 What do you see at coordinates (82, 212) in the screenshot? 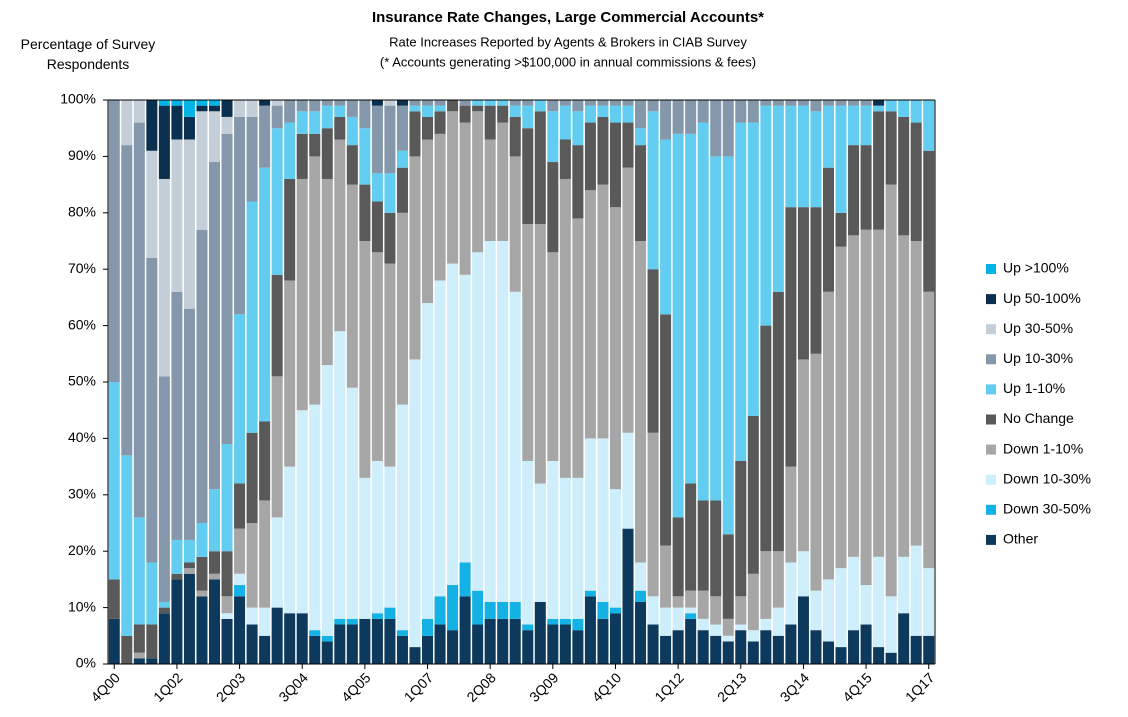
I see `y-tick-label: 80%` at bounding box center [82, 212].